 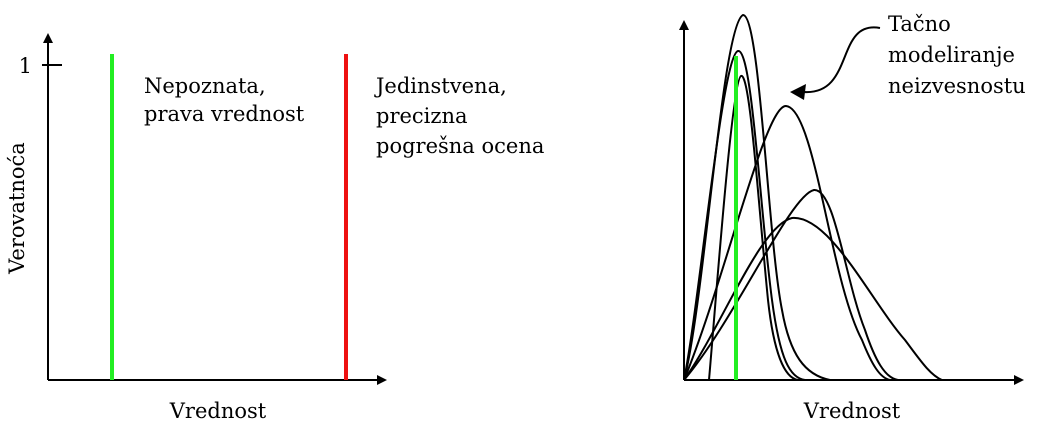 I want to click on annotation-line-3: neizvesnostu, so click(x=957, y=86).